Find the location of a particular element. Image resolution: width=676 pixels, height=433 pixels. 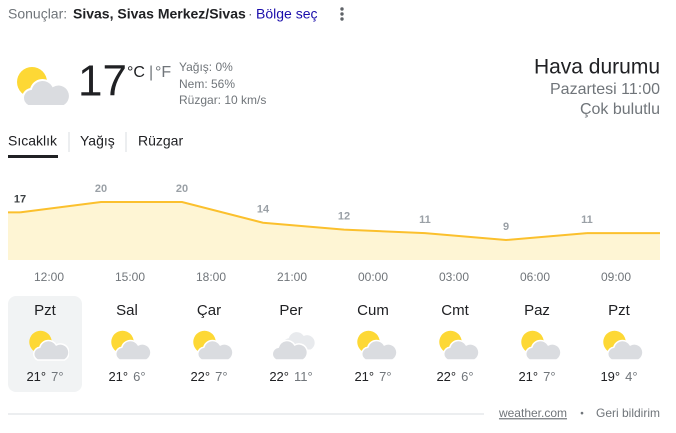

day-card: Pzt 19° 4° is located at coordinates (621, 343).